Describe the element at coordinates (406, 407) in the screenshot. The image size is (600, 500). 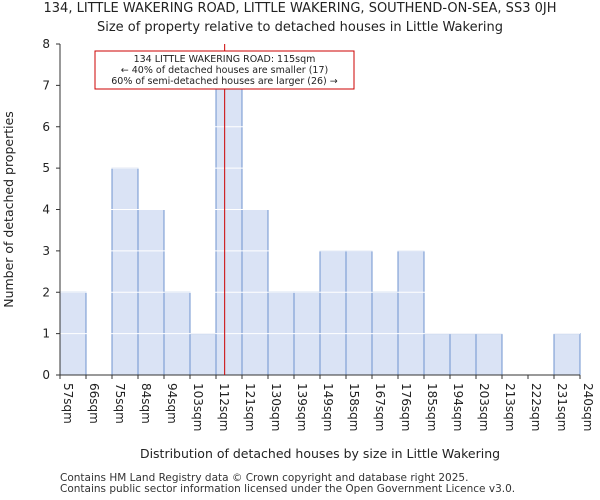
I see `x-tick-label: 176sqm` at that location.